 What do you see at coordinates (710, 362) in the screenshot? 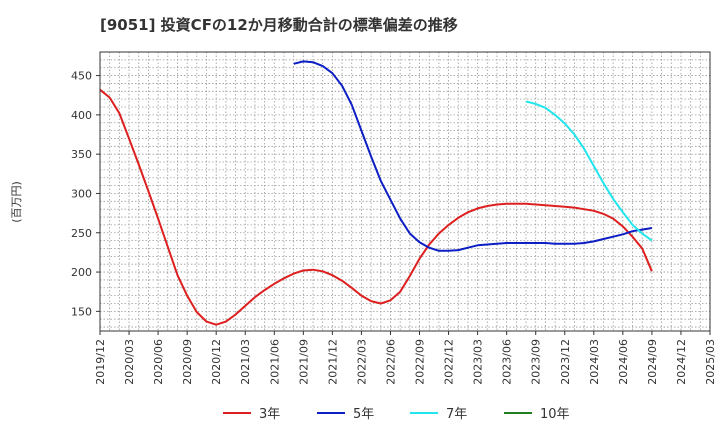
I see `x-tick-label: 2025/03` at bounding box center [710, 362].